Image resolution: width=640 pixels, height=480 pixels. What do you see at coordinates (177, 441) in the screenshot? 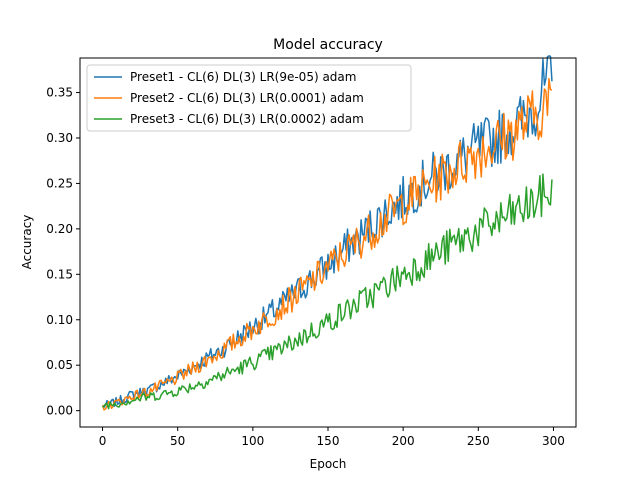
I see `x-tick-label: 50` at bounding box center [177, 441].